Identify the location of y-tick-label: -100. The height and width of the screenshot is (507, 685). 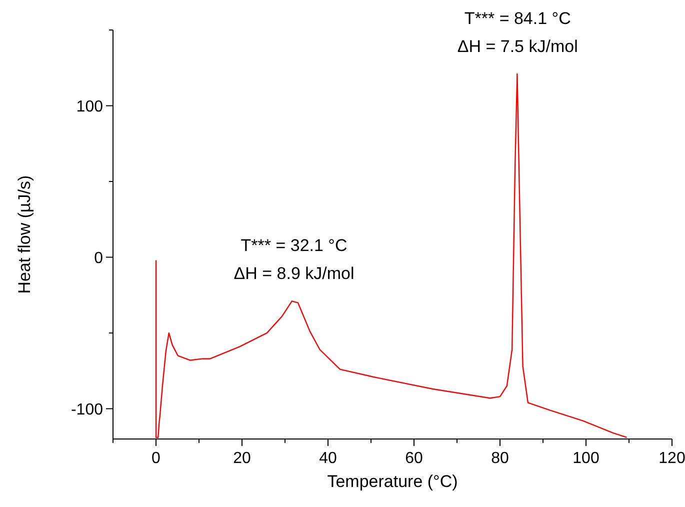
(87, 410).